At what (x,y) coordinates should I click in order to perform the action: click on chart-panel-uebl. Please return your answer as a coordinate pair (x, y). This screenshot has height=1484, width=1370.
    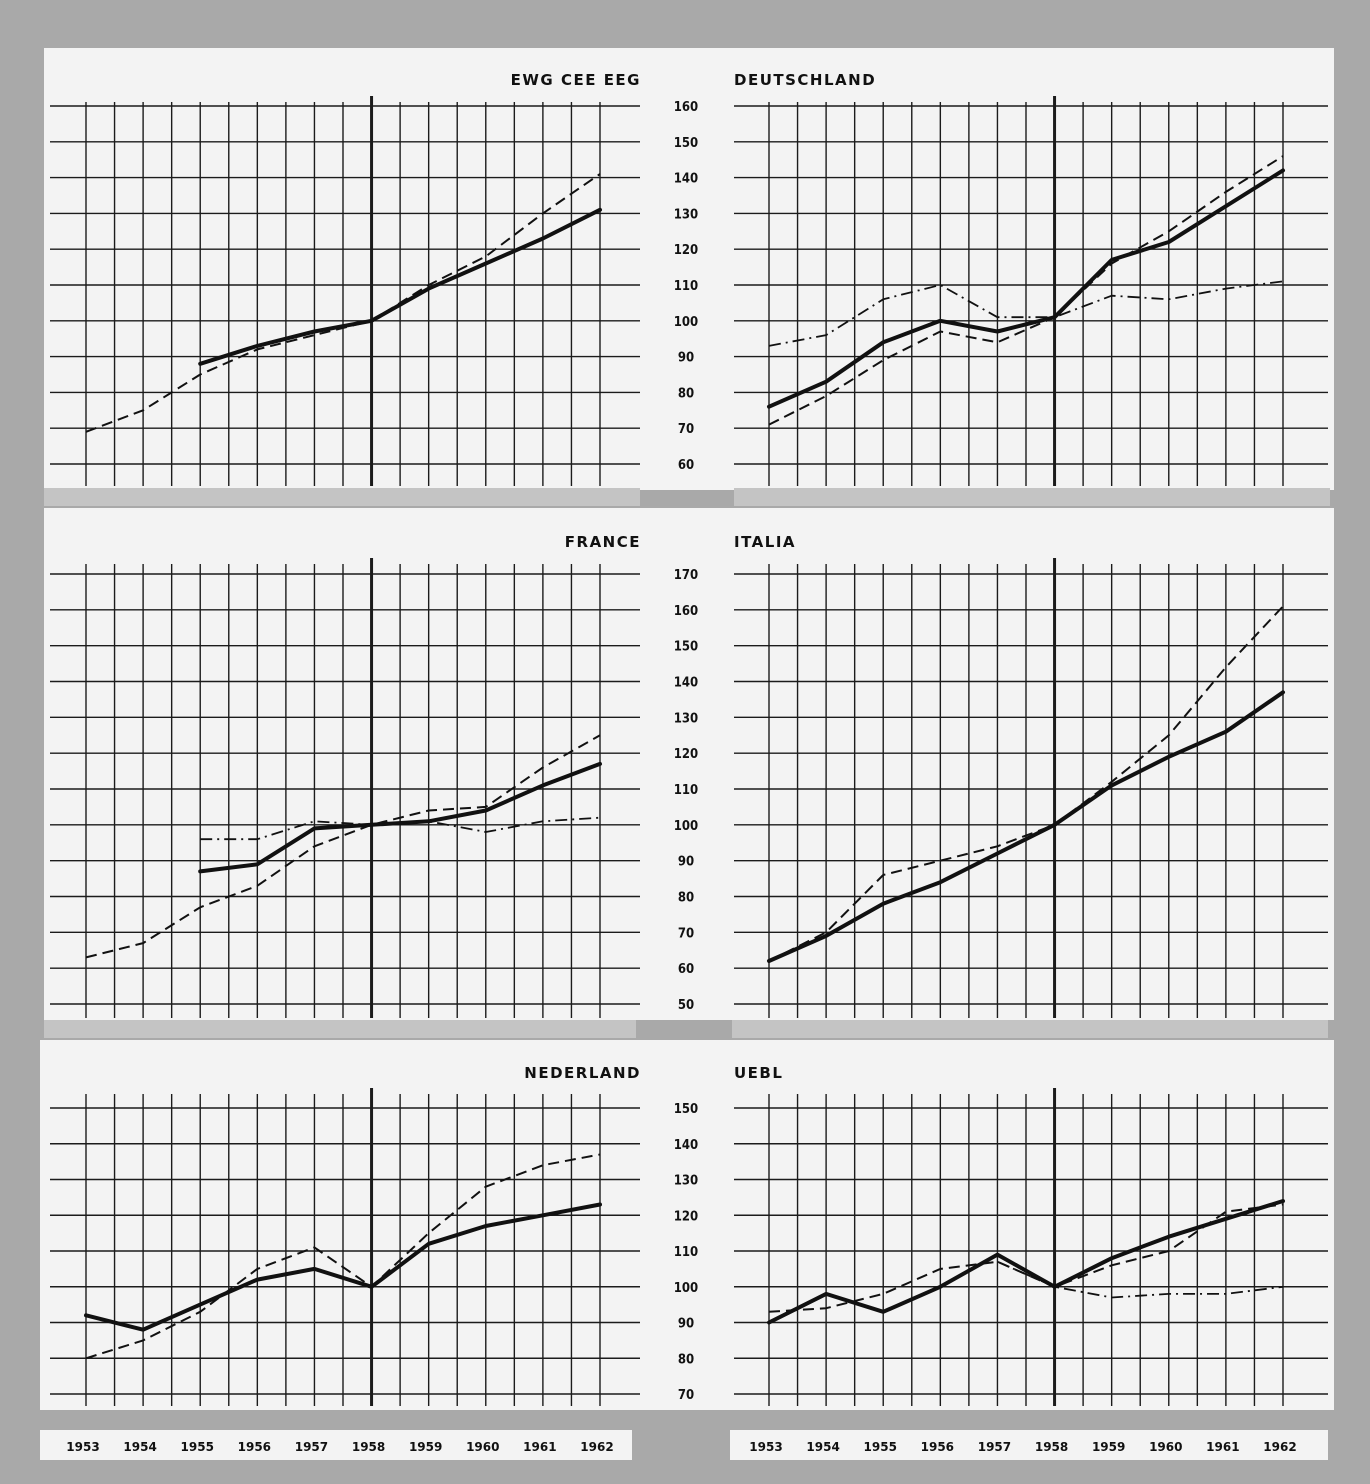
    Looking at the image, I should click on (1031, 1247).